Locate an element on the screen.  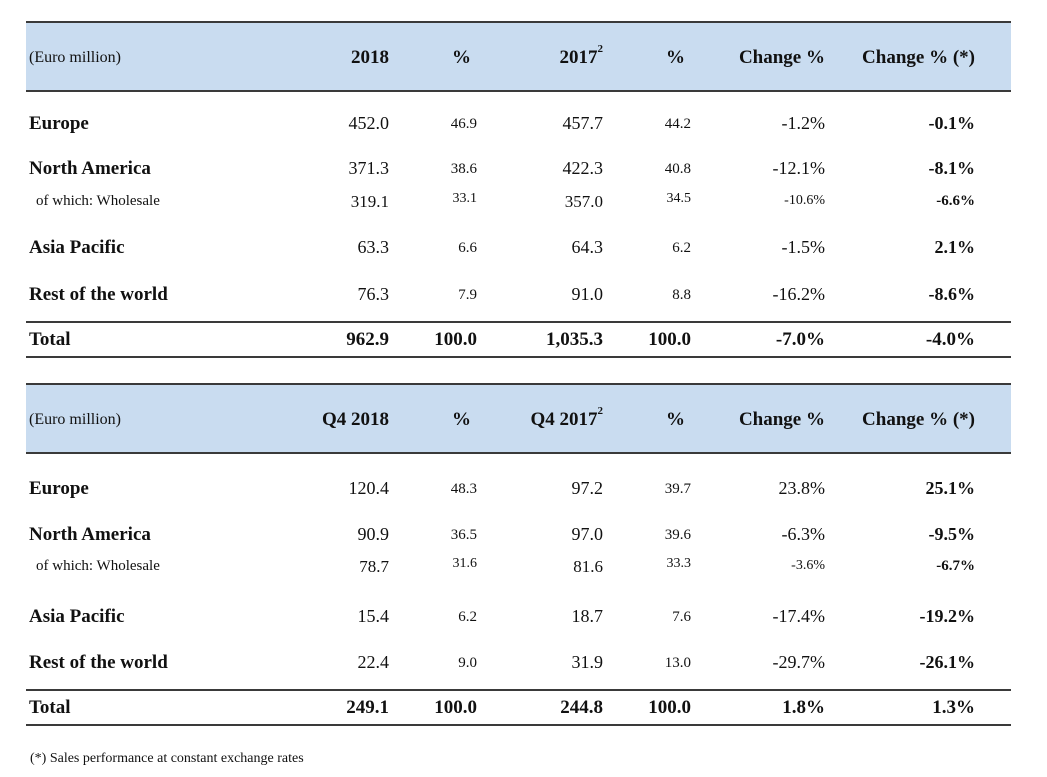
change-pct-constant: -8.1% is located at coordinates (952, 168).